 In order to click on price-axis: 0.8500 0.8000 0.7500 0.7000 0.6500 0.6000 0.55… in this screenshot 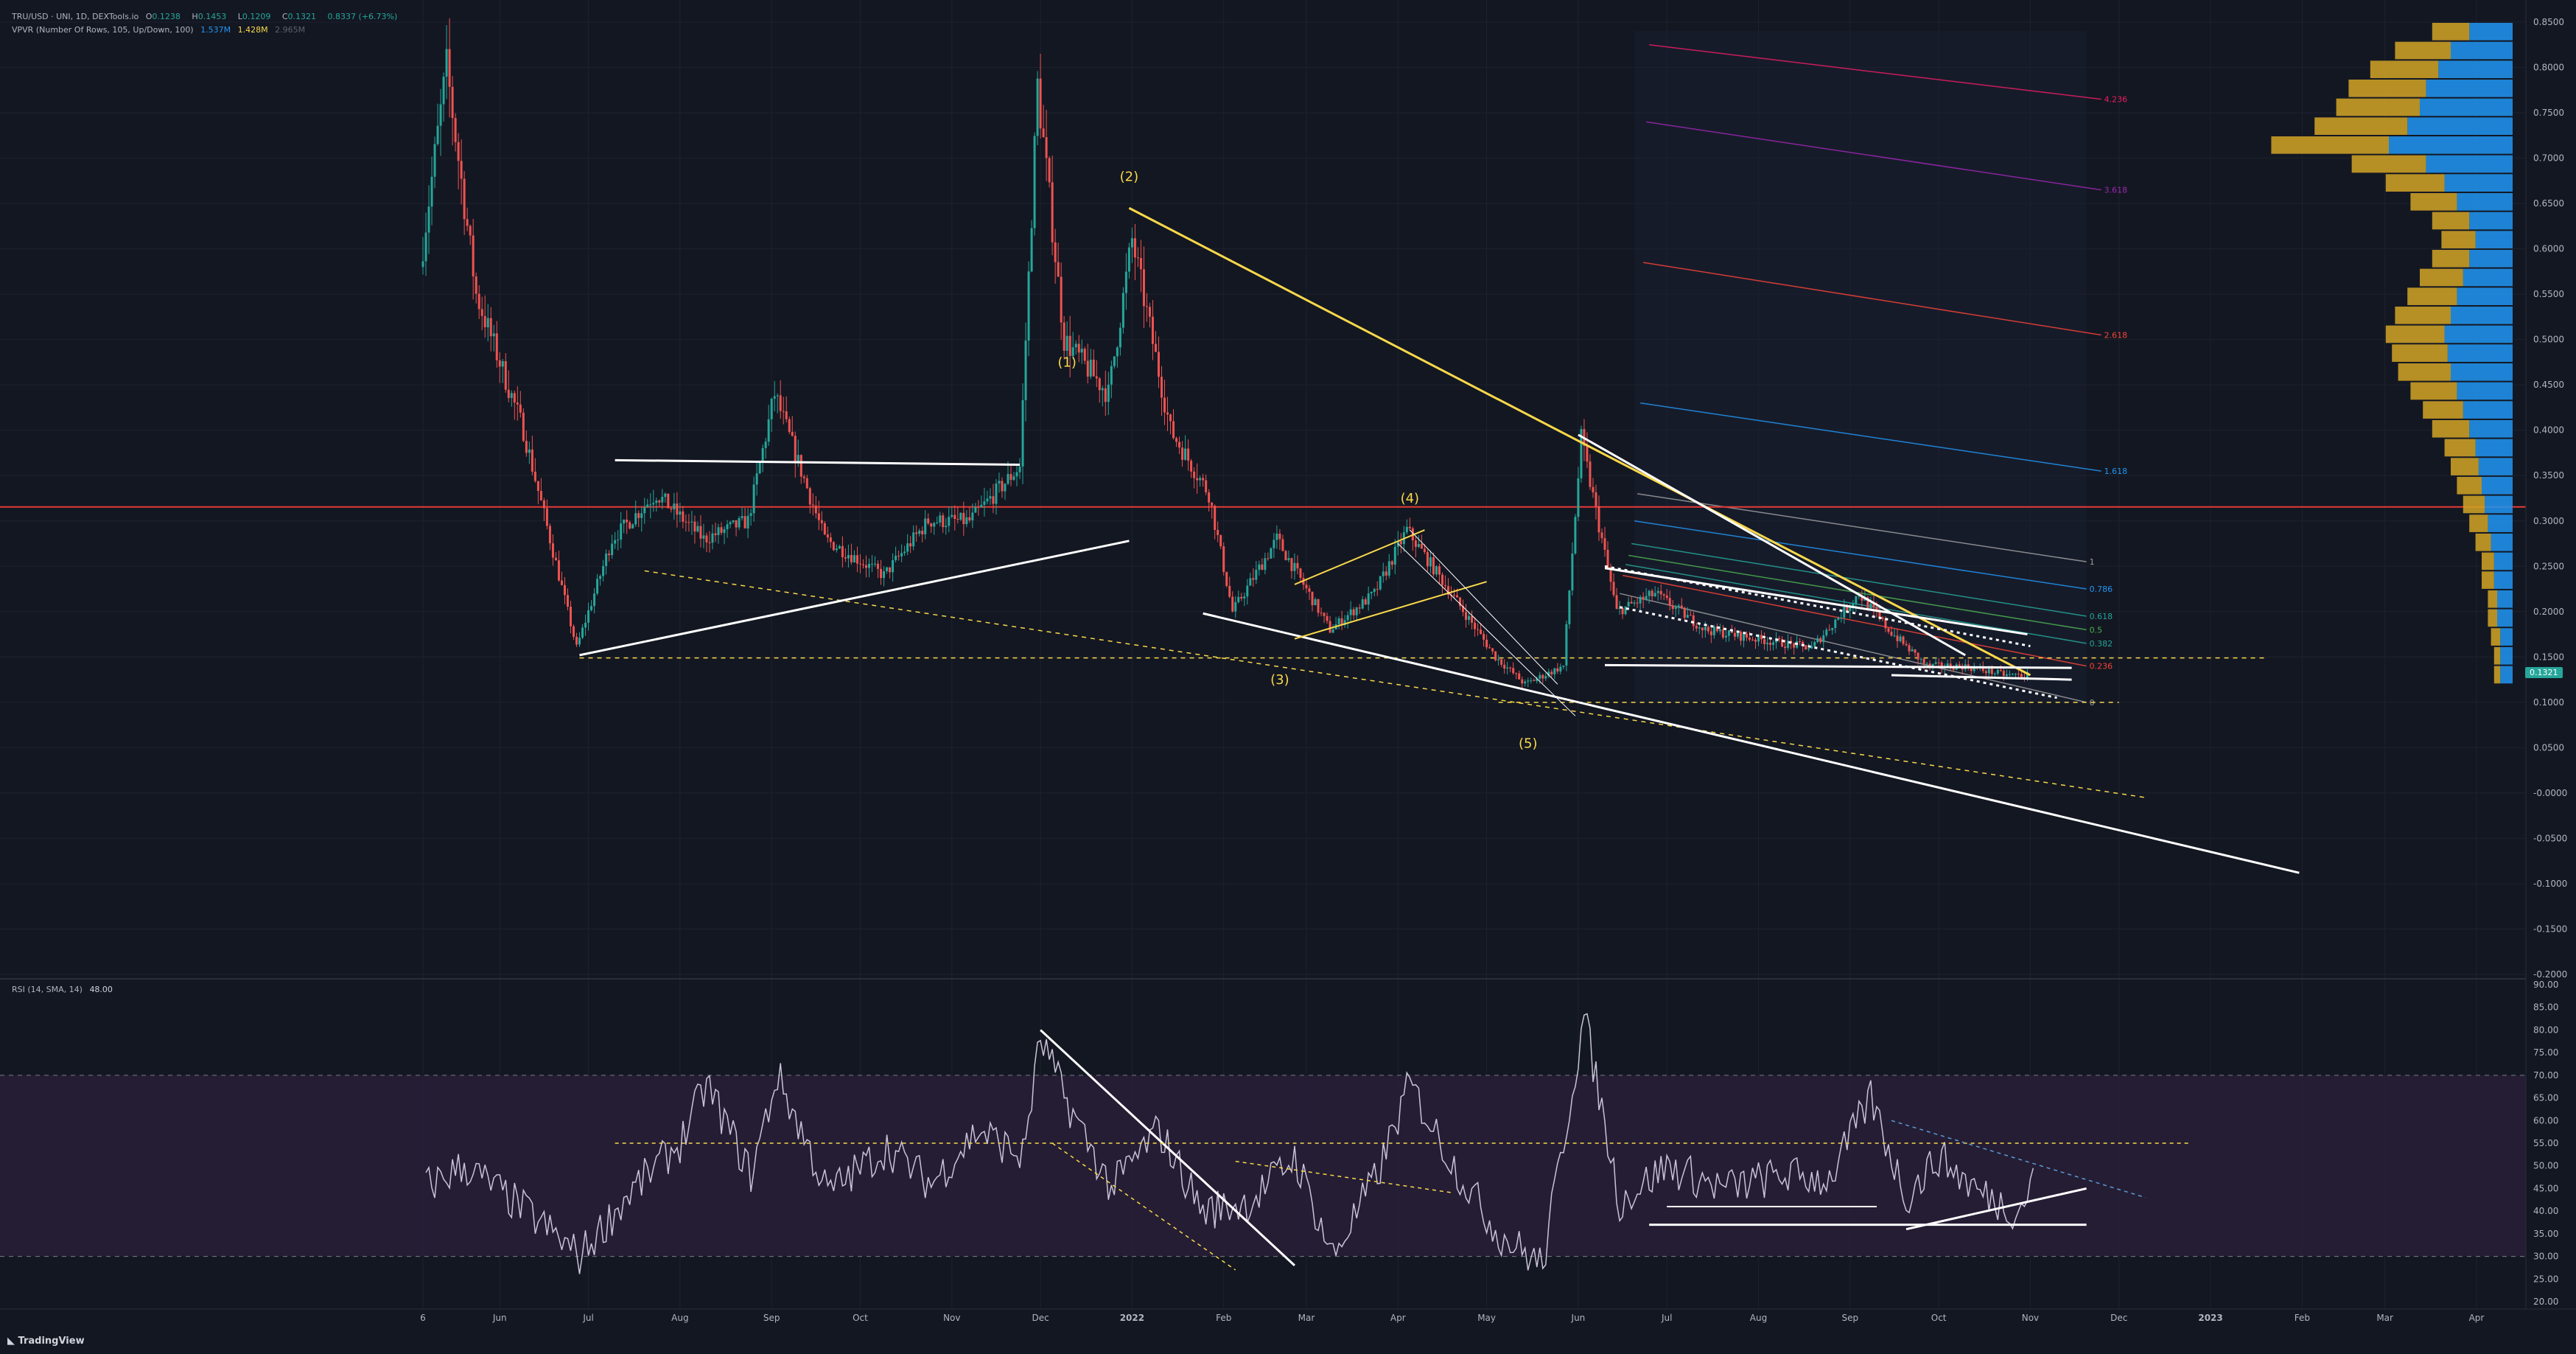, I will do `click(2550, 498)`.